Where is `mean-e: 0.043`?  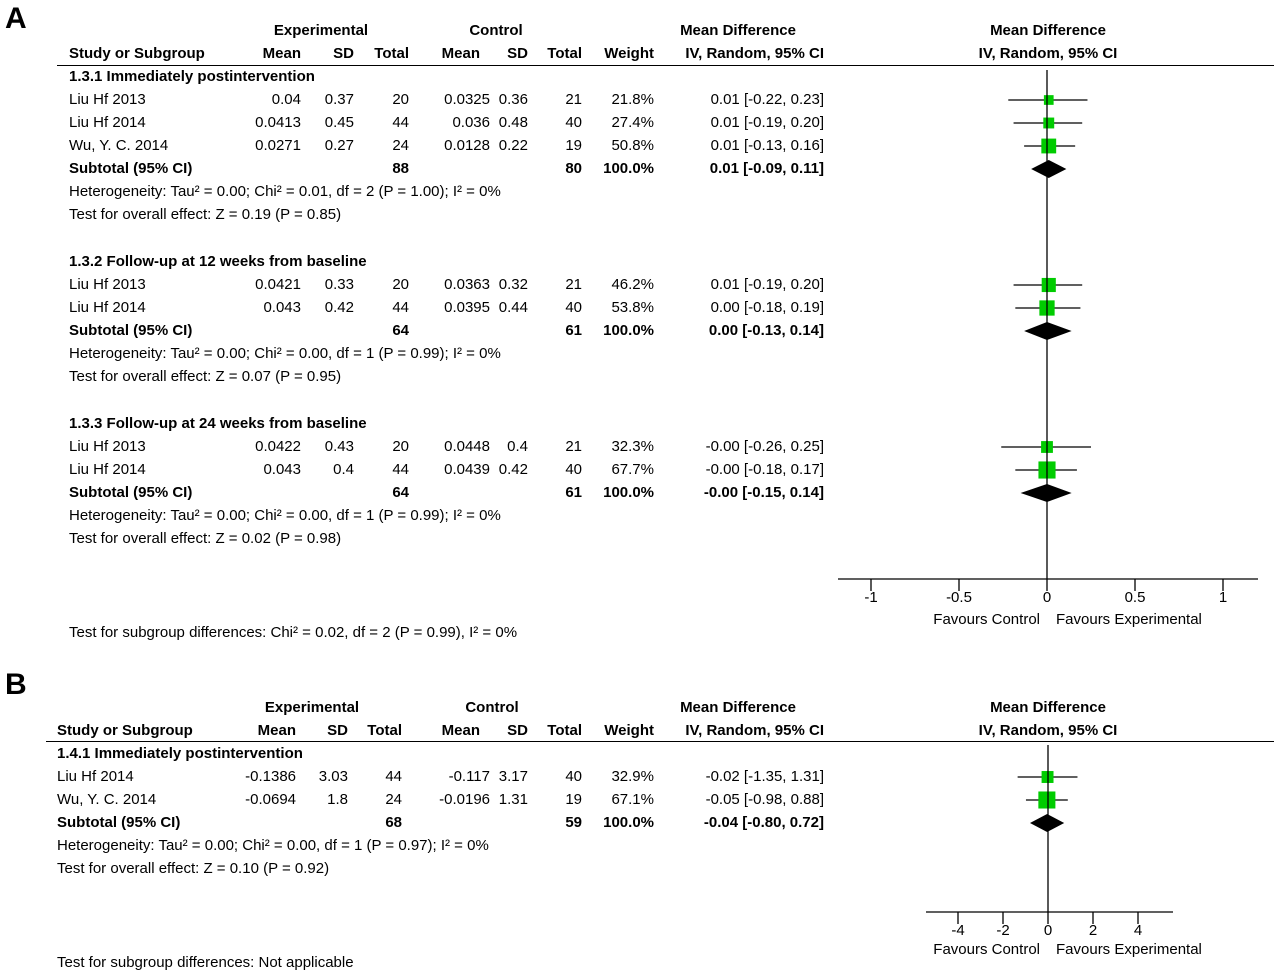 mean-e: 0.043 is located at coordinates (282, 307).